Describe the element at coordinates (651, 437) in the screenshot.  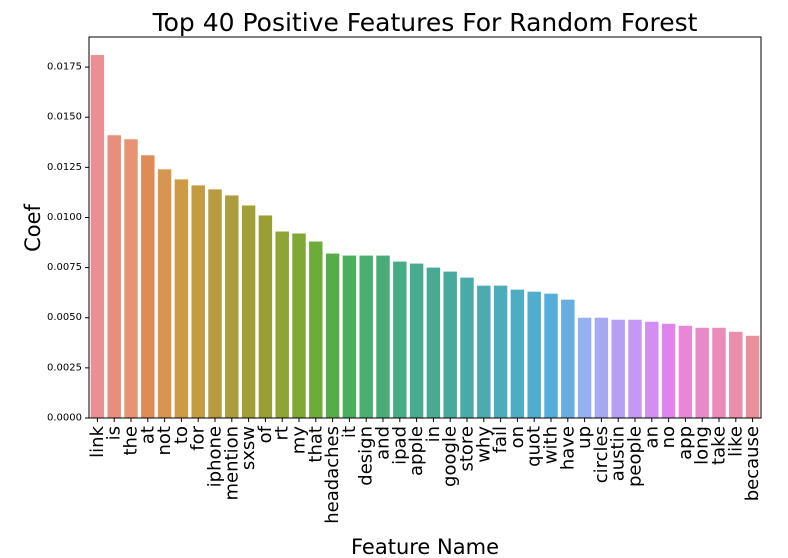
I see `x-tick-label: an` at that location.